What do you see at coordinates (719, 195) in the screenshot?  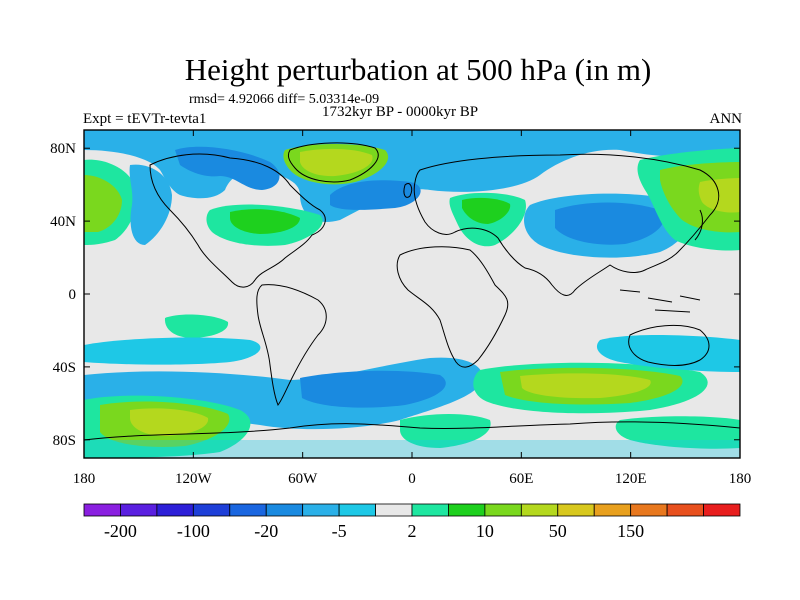 I see `north-pacific-positive-east-peak` at bounding box center [719, 195].